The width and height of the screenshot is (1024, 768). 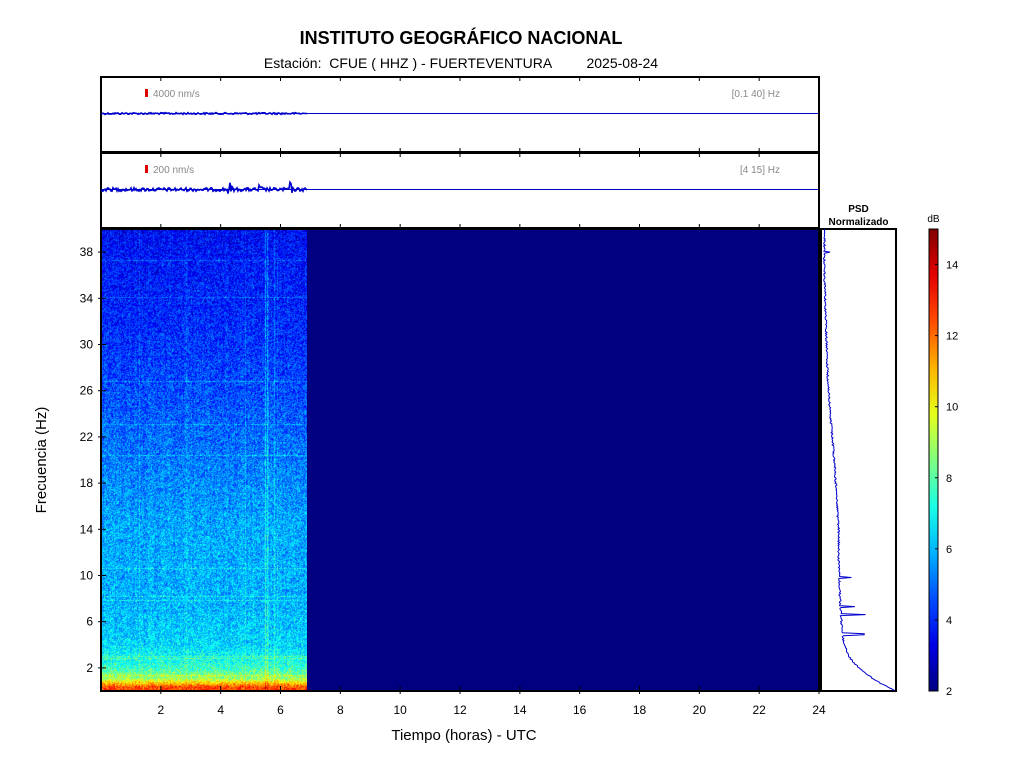 I want to click on colorbar-tick-label: 10, so click(x=952, y=408).